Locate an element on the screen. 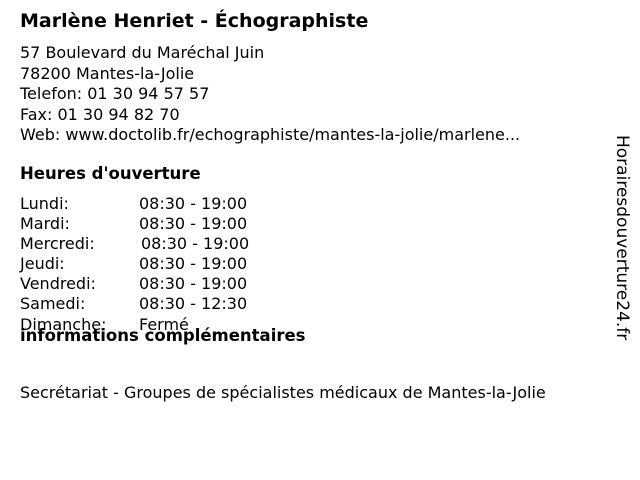 The height and width of the screenshot is (480, 640). hours-row: Jeudi: 08:30 - 19:00 is located at coordinates (133, 264).